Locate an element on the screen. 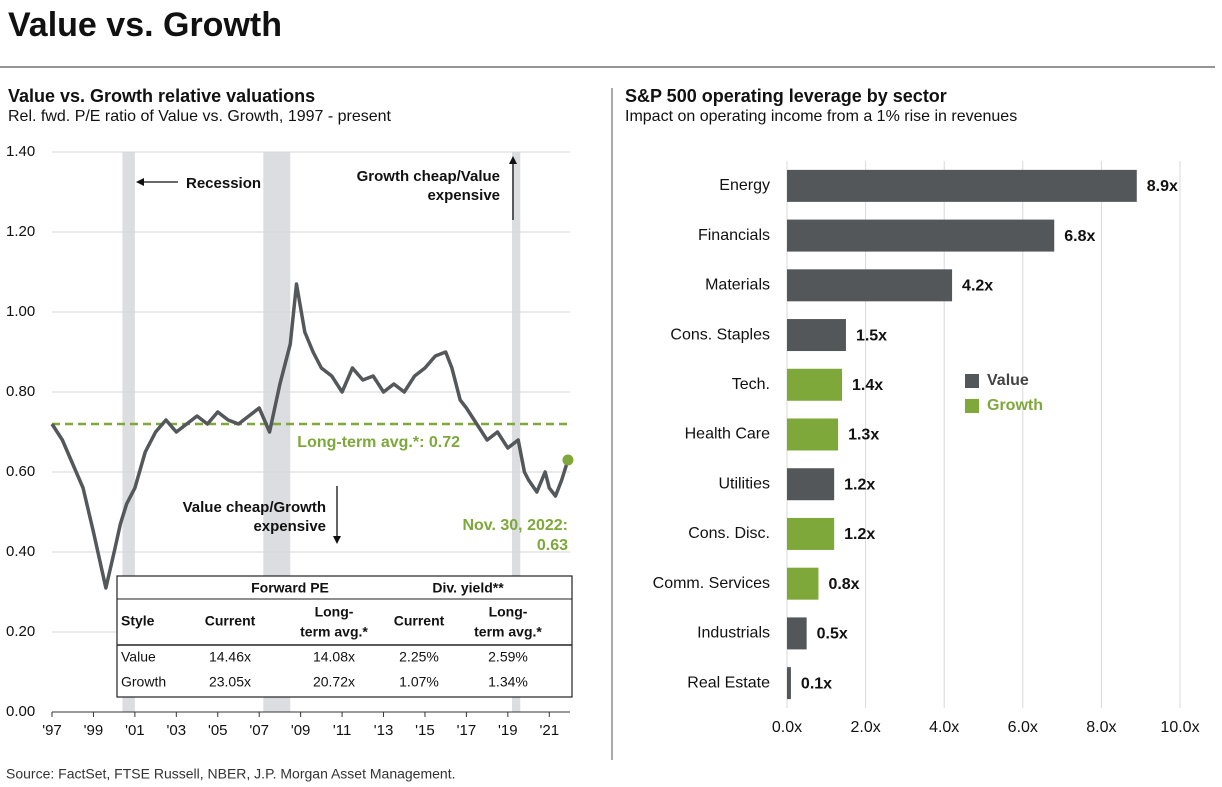 The width and height of the screenshot is (1222, 787). annotation: 0.63 is located at coordinates (552, 545).